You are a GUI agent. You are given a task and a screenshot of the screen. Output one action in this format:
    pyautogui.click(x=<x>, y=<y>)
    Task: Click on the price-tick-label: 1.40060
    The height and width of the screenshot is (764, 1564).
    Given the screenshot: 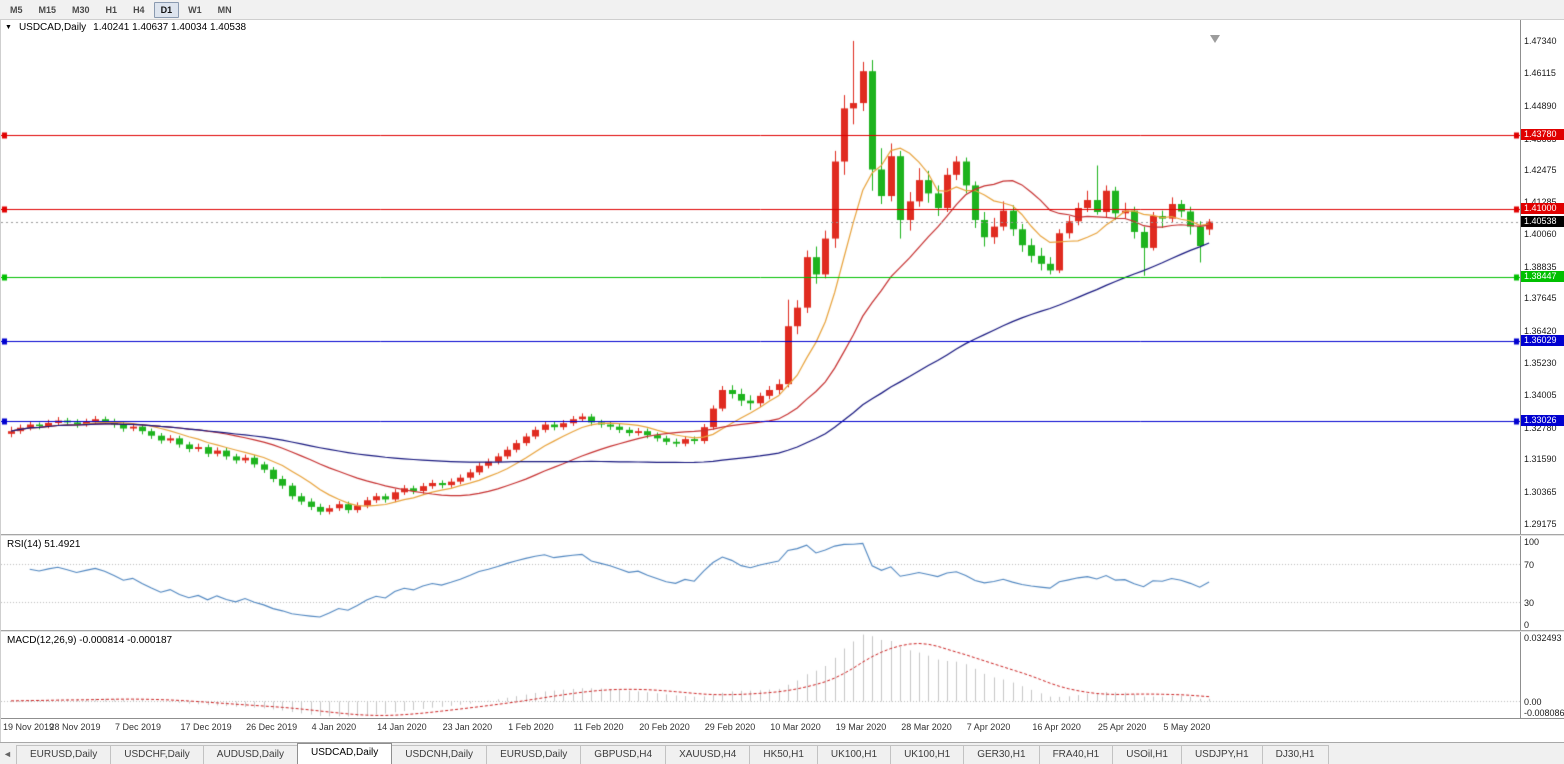 What is the action you would take?
    pyautogui.click(x=1540, y=234)
    